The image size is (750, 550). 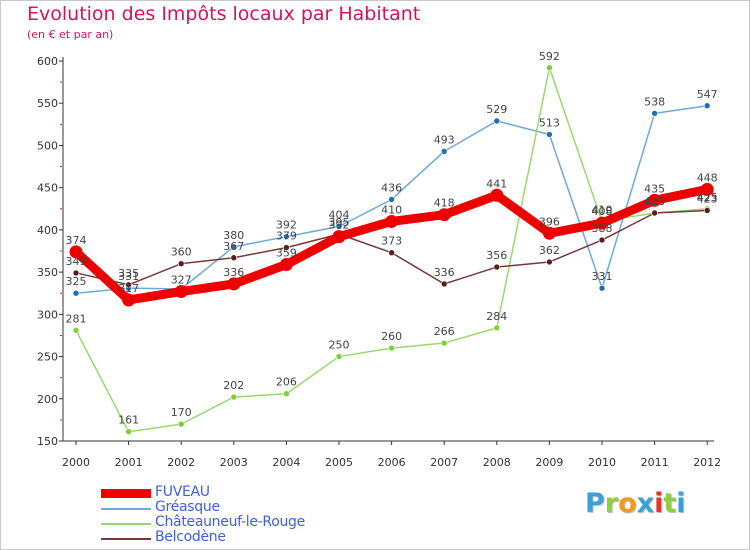 I want to click on y-tick-label: 350, so click(x=47, y=272).